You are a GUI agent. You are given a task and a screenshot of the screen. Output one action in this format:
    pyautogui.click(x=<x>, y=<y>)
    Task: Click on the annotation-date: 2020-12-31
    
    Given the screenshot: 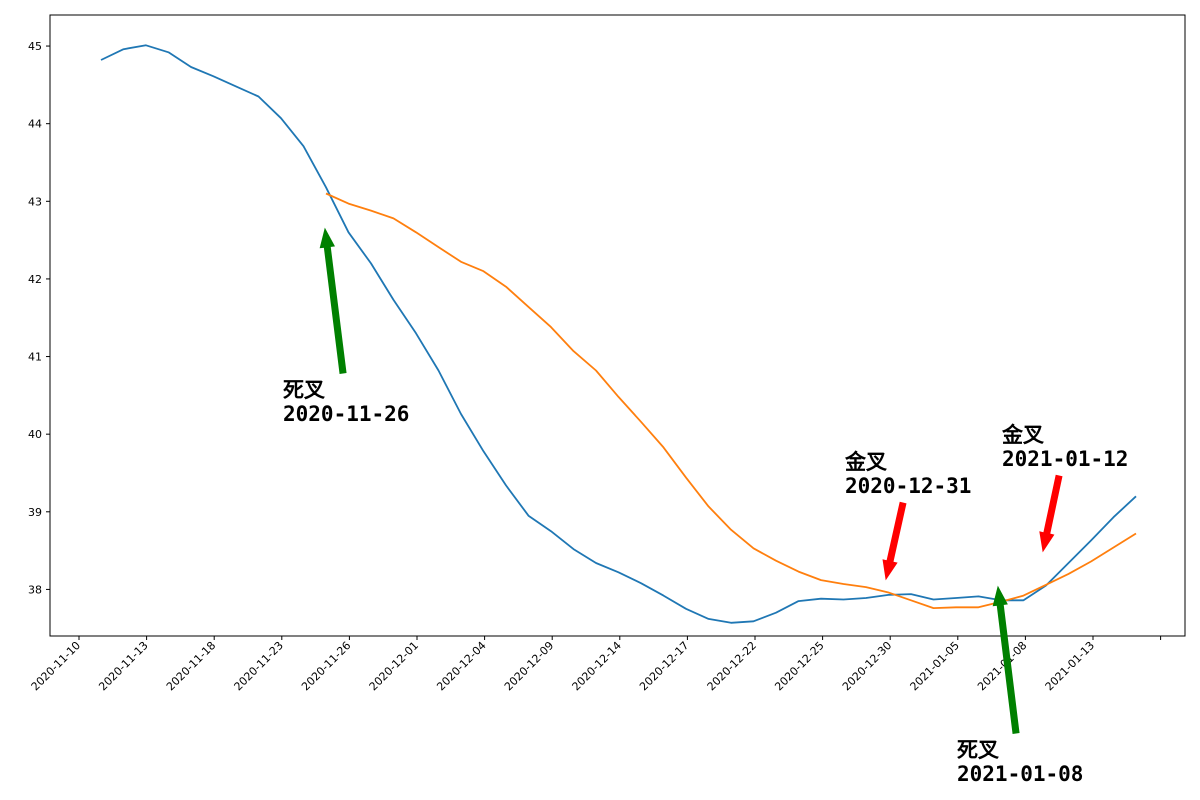 What is the action you would take?
    pyautogui.click(x=908, y=486)
    